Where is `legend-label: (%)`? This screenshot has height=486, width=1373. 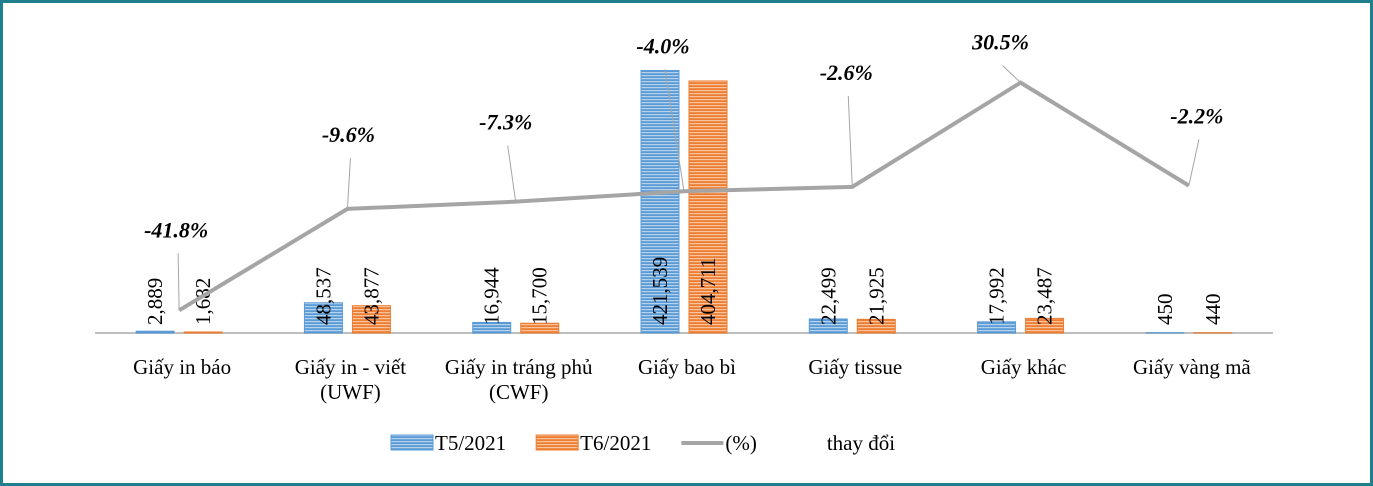
legend-label: (%) is located at coordinates (740, 443).